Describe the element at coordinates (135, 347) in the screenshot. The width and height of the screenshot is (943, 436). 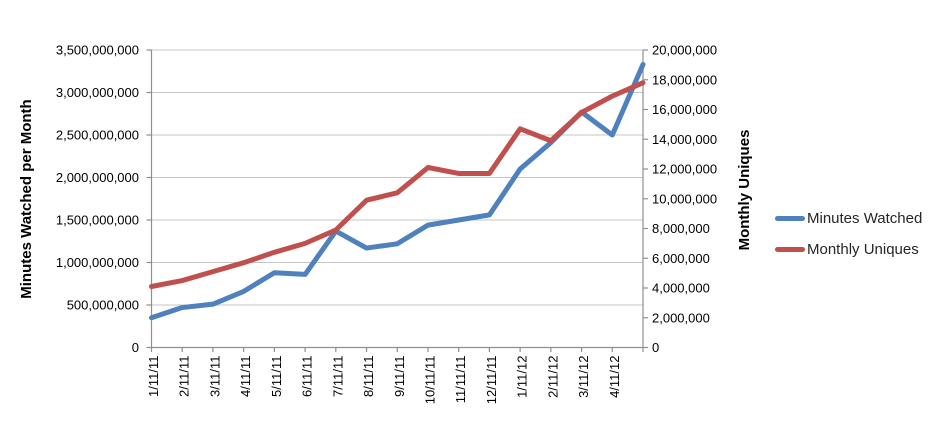
I see `y-axis-left-tick-label: 0` at that location.